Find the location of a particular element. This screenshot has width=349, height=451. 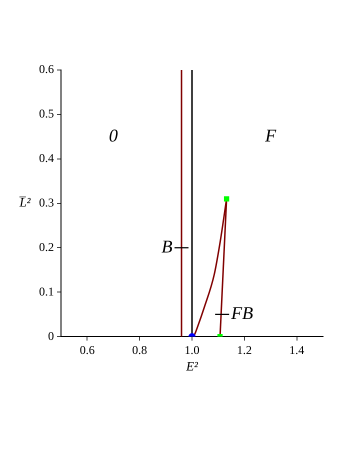

x-tick-label: 1.0 is located at coordinates (192, 349).